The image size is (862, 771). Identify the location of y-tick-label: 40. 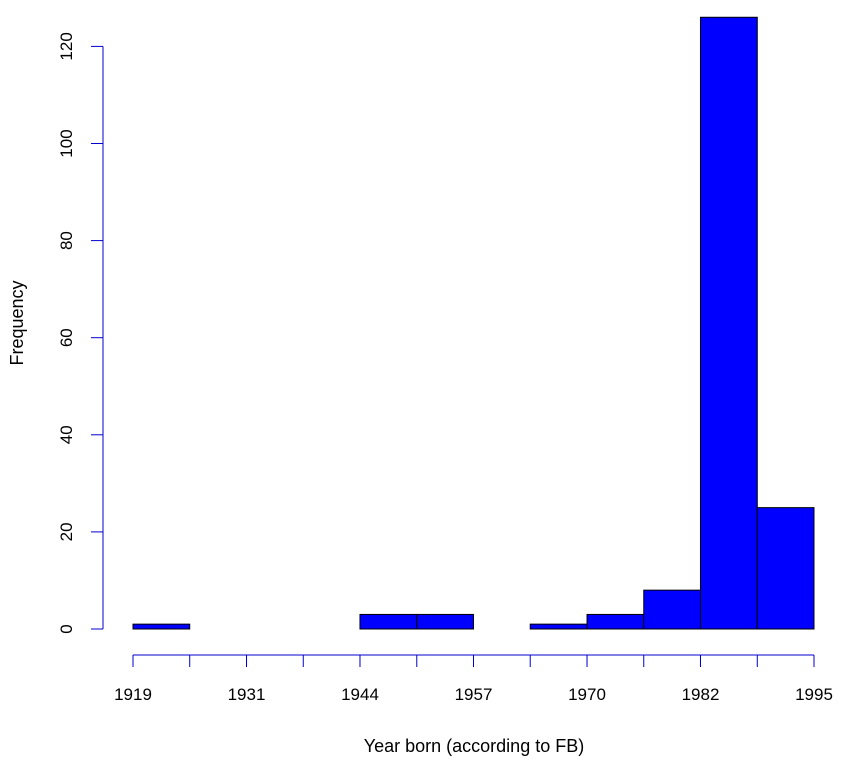
(66, 434).